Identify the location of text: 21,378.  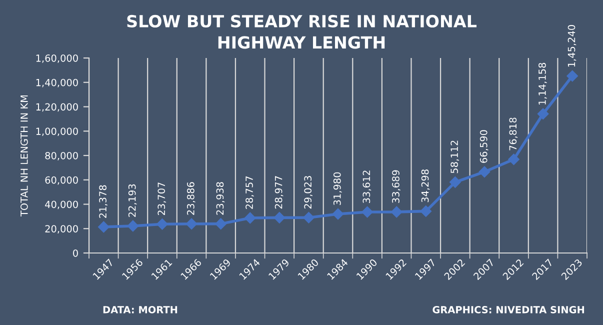
(103, 201).